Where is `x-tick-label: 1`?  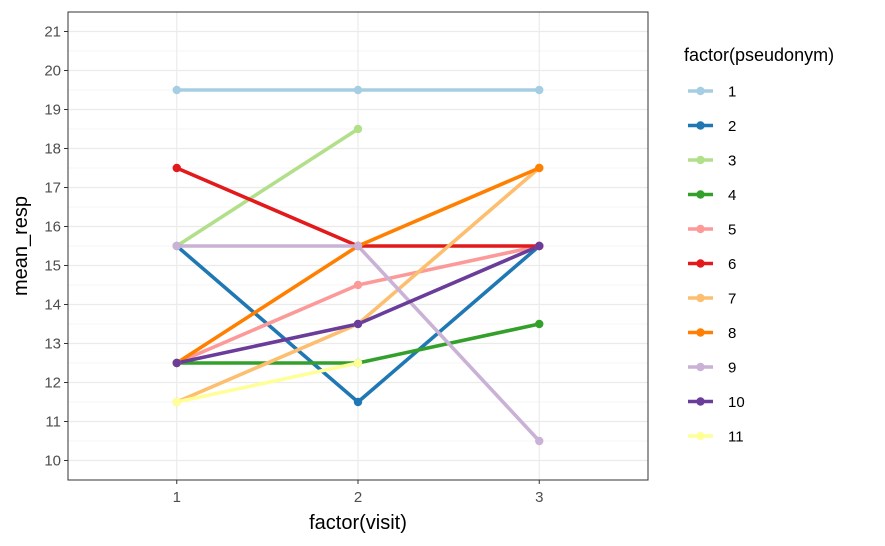
x-tick-label: 1 is located at coordinates (177, 497).